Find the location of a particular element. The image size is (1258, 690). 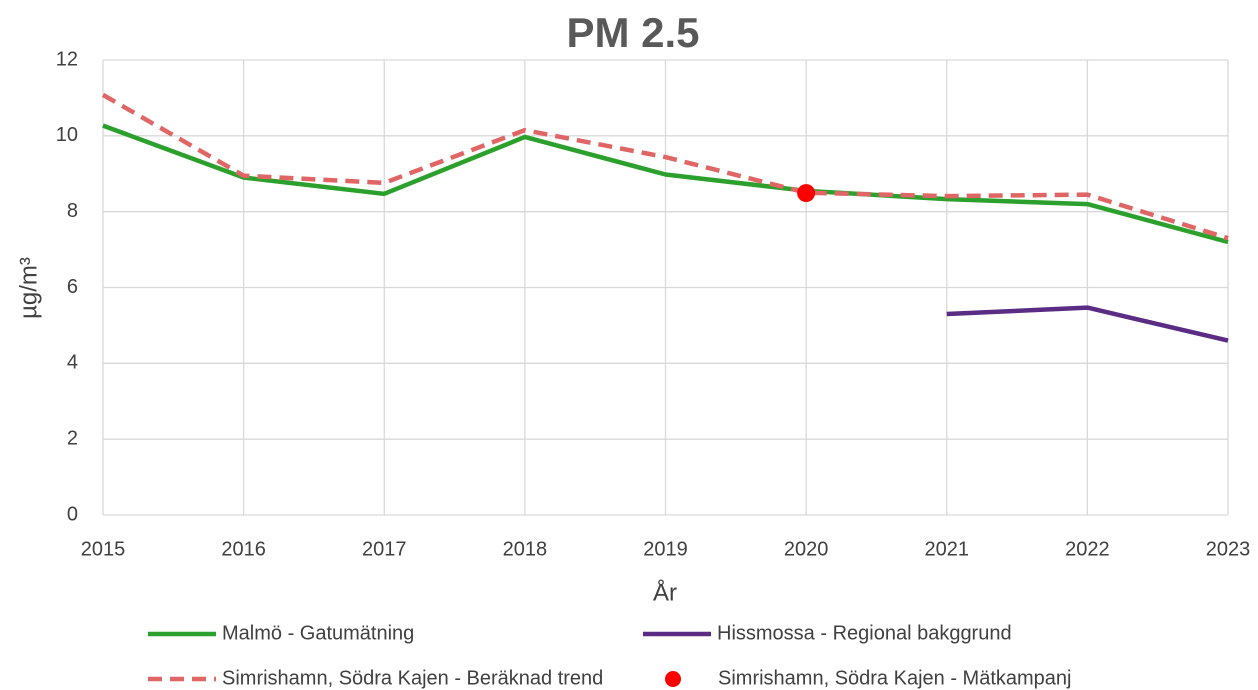

y-tick-label: 0 is located at coordinates (72, 514).